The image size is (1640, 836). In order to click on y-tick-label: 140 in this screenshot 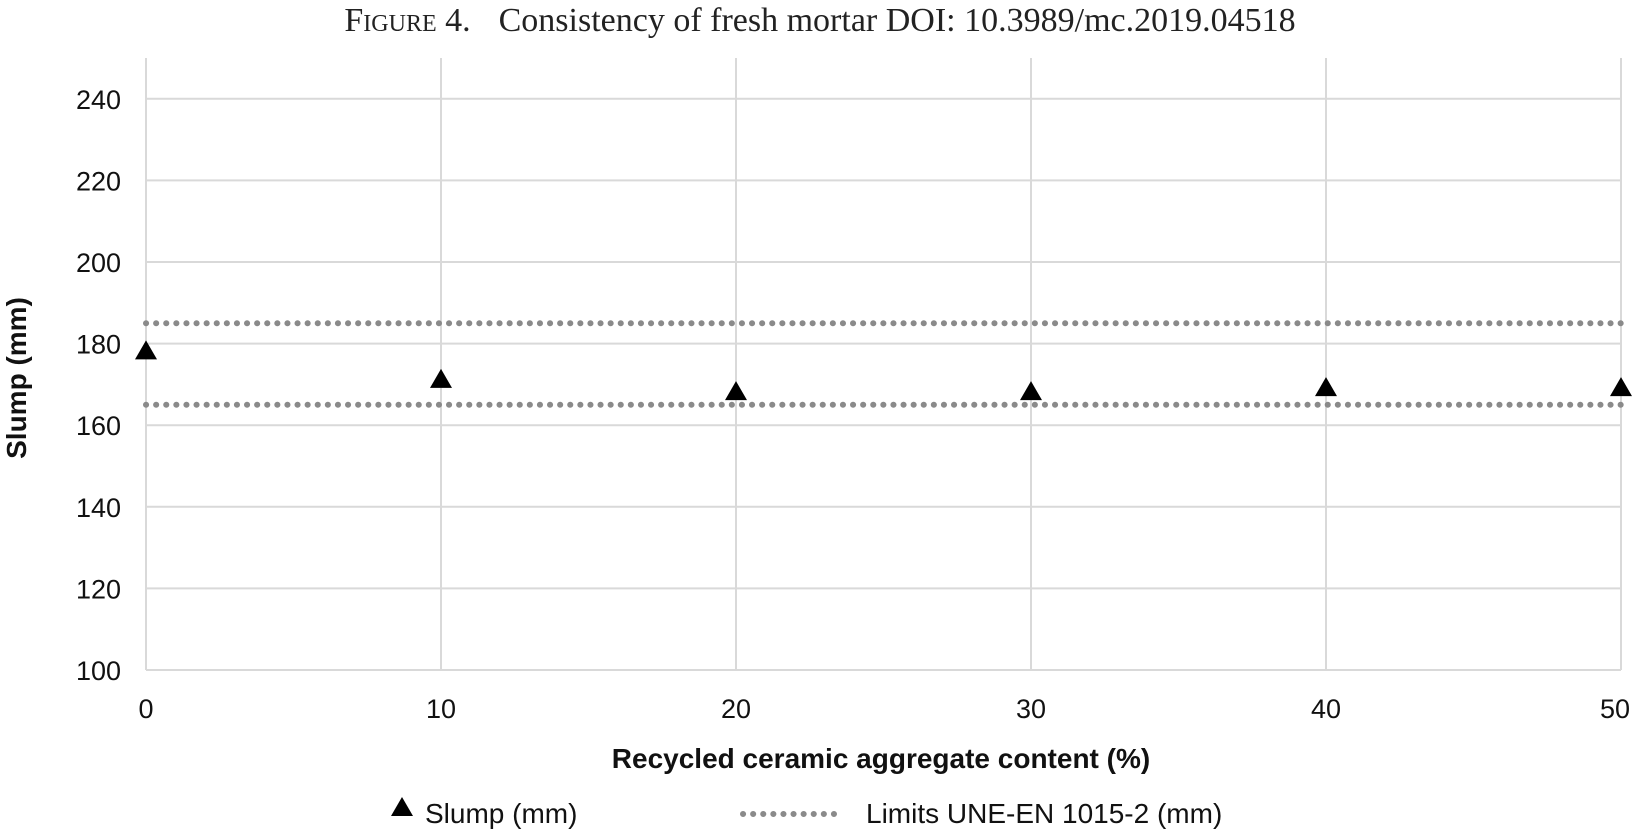, I will do `click(98, 508)`.